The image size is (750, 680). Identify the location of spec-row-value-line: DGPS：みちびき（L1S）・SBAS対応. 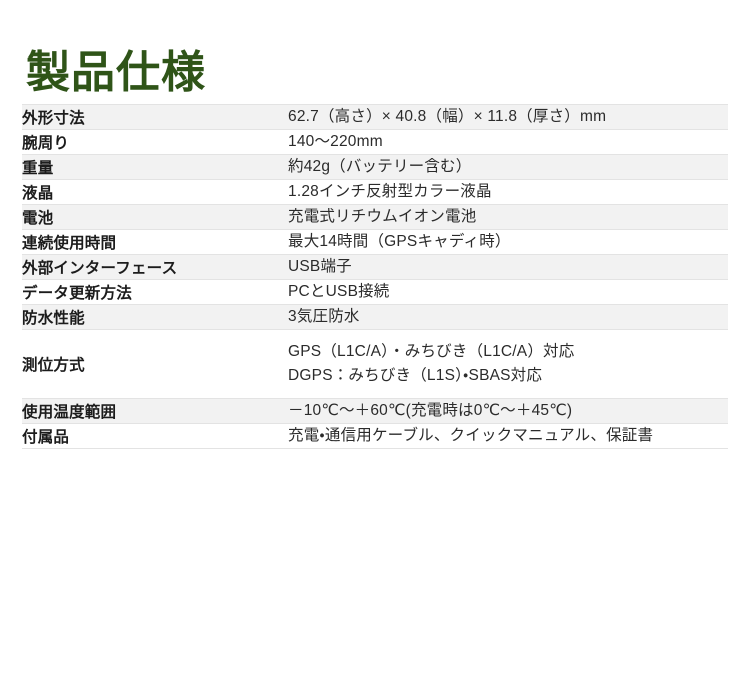
(415, 376).